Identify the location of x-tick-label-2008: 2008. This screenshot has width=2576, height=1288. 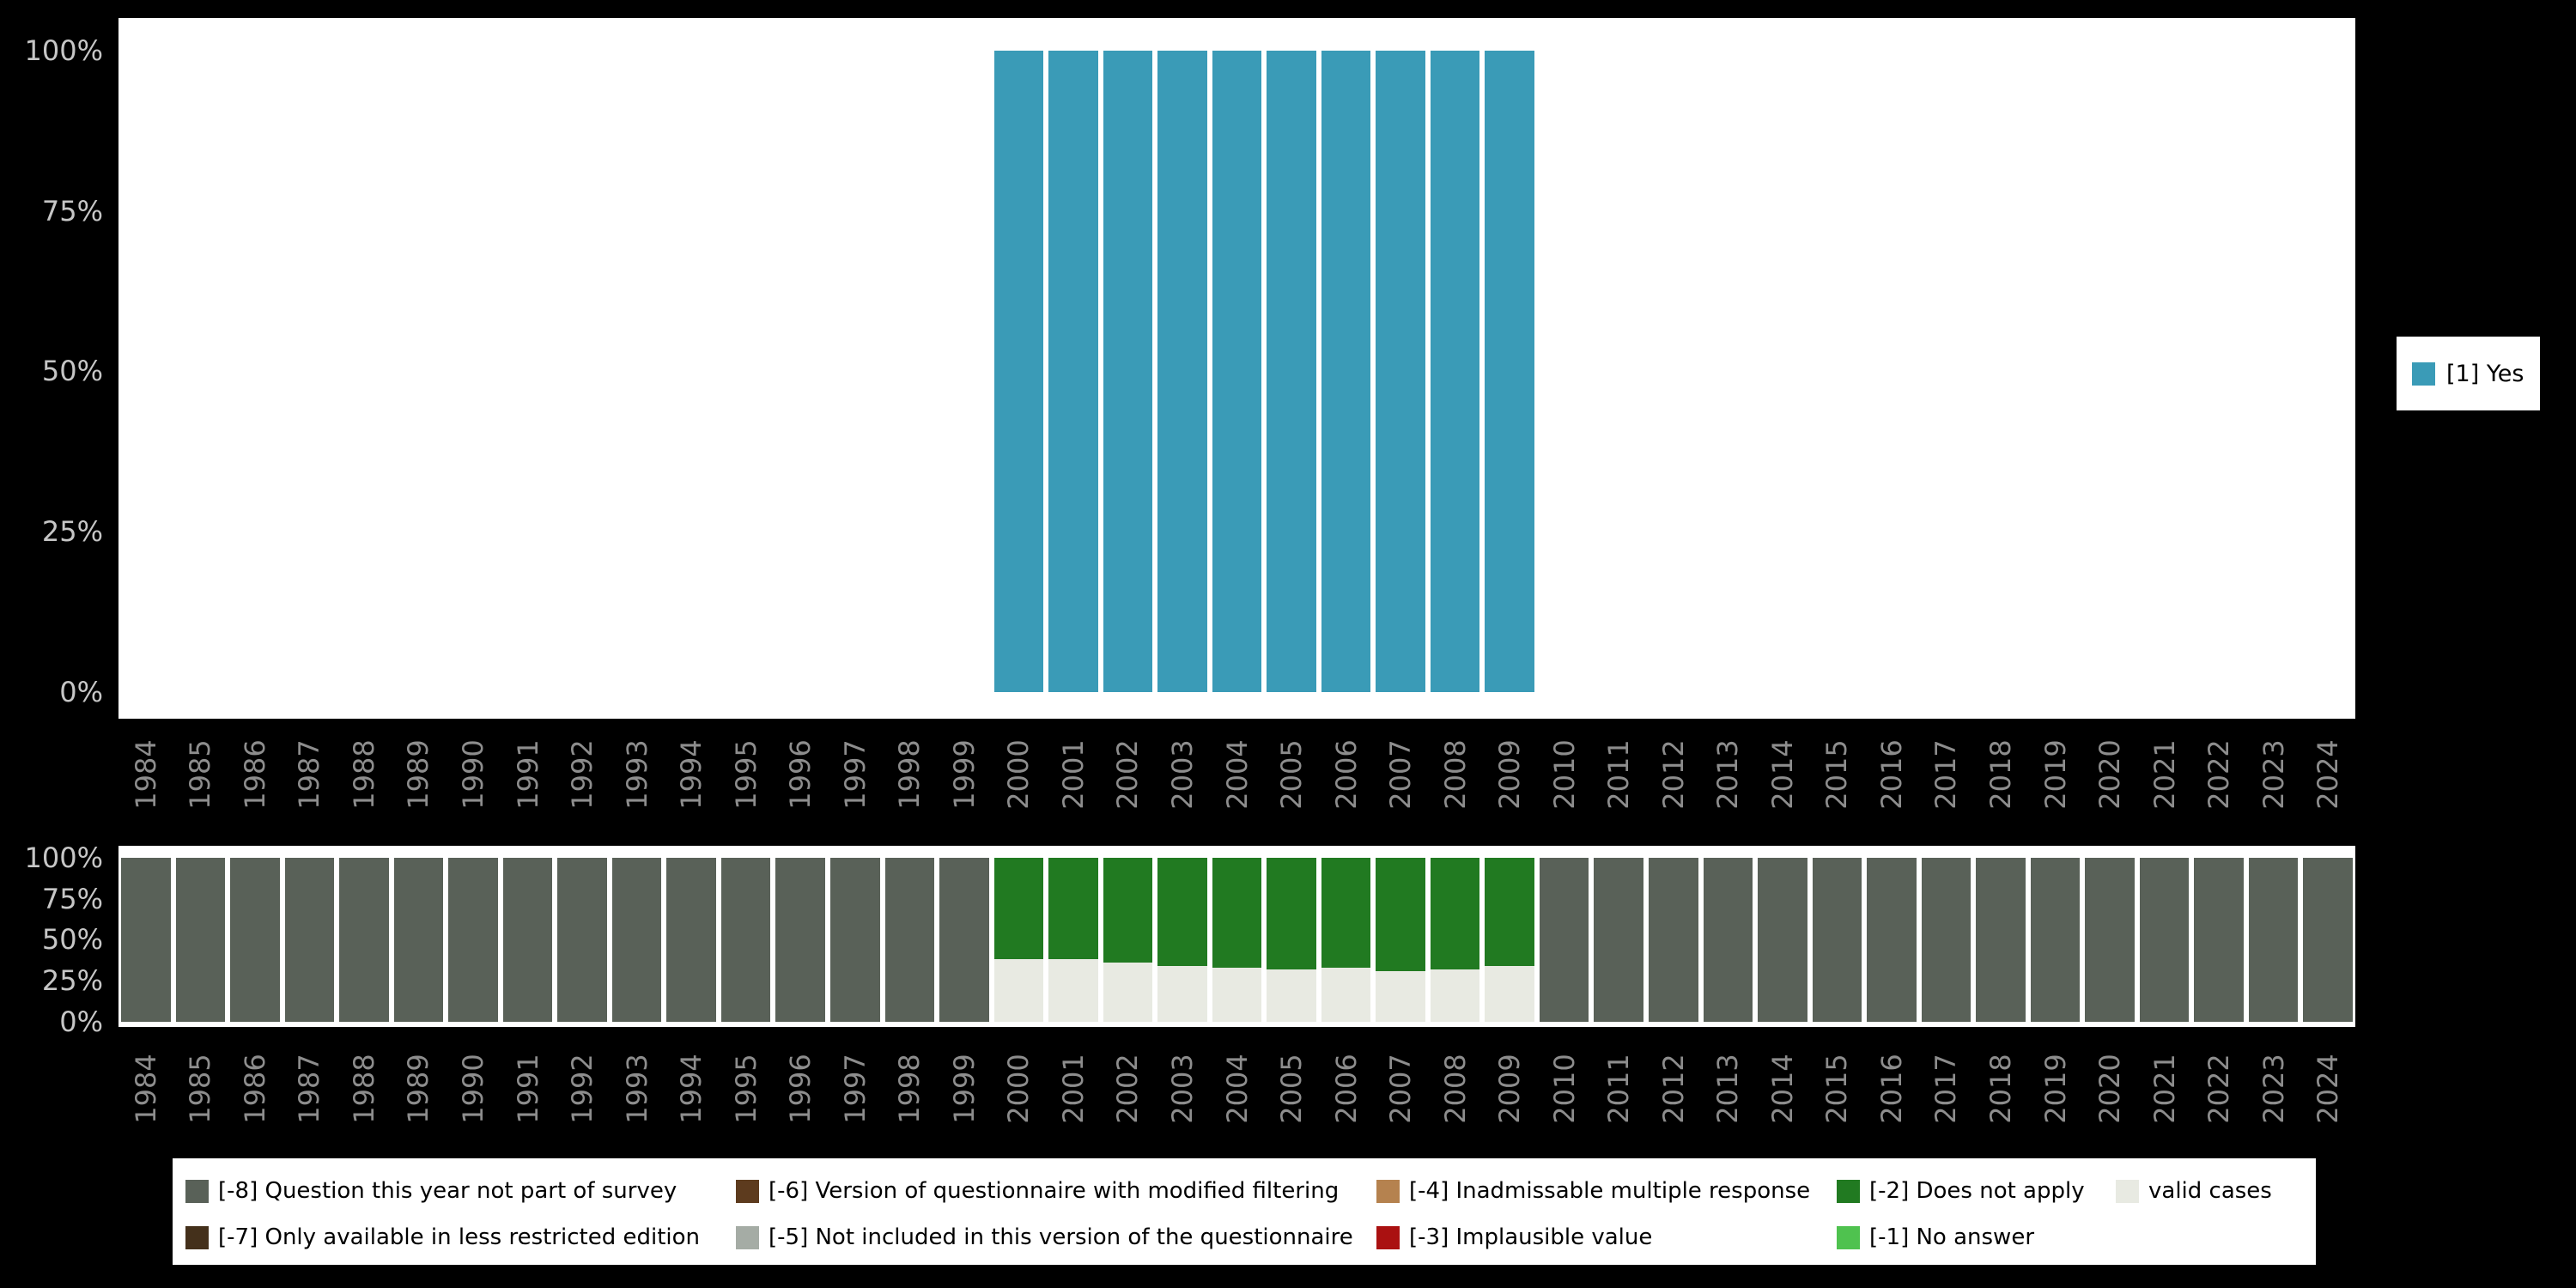
(1455, 775).